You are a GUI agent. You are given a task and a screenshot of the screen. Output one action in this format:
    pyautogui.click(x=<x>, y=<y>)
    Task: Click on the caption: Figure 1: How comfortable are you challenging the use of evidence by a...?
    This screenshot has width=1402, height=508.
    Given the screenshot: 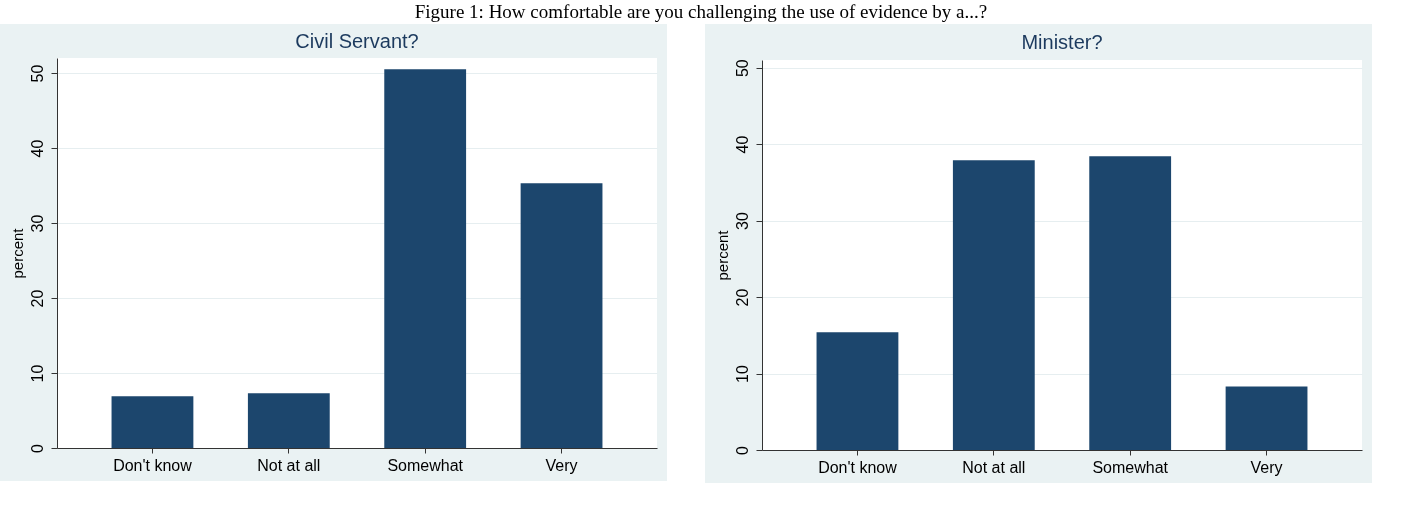 What is the action you would take?
    pyautogui.click(x=701, y=12)
    